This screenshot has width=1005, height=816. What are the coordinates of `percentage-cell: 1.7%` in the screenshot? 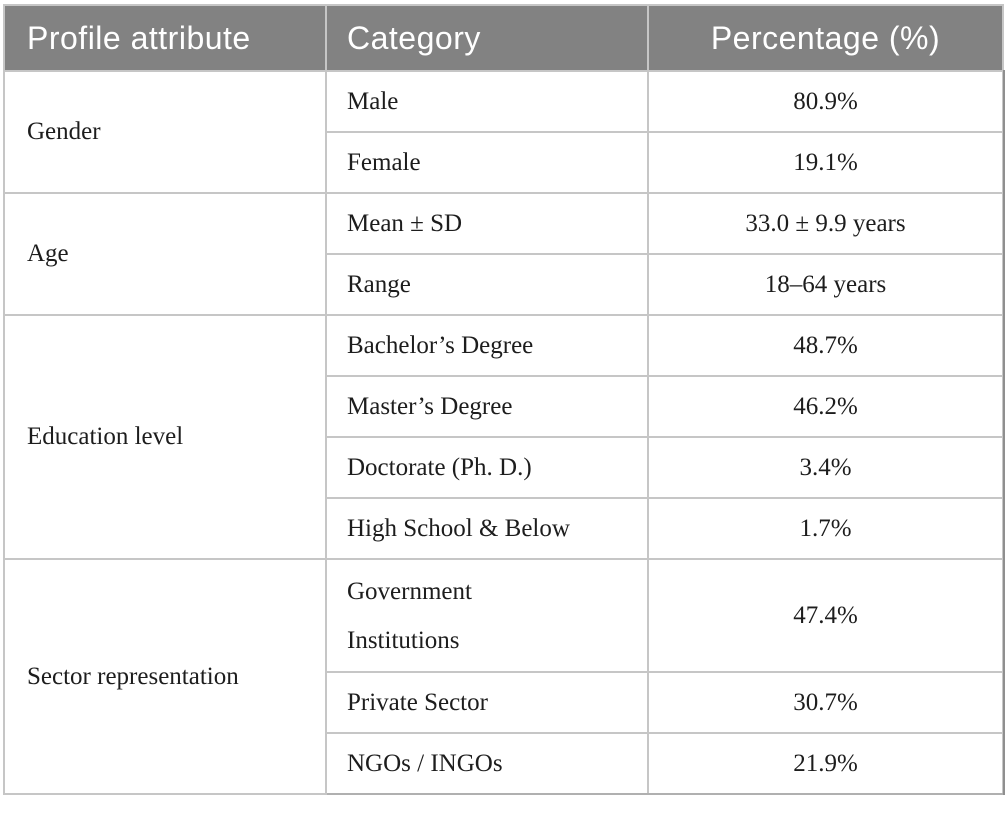 It's located at (825, 528).